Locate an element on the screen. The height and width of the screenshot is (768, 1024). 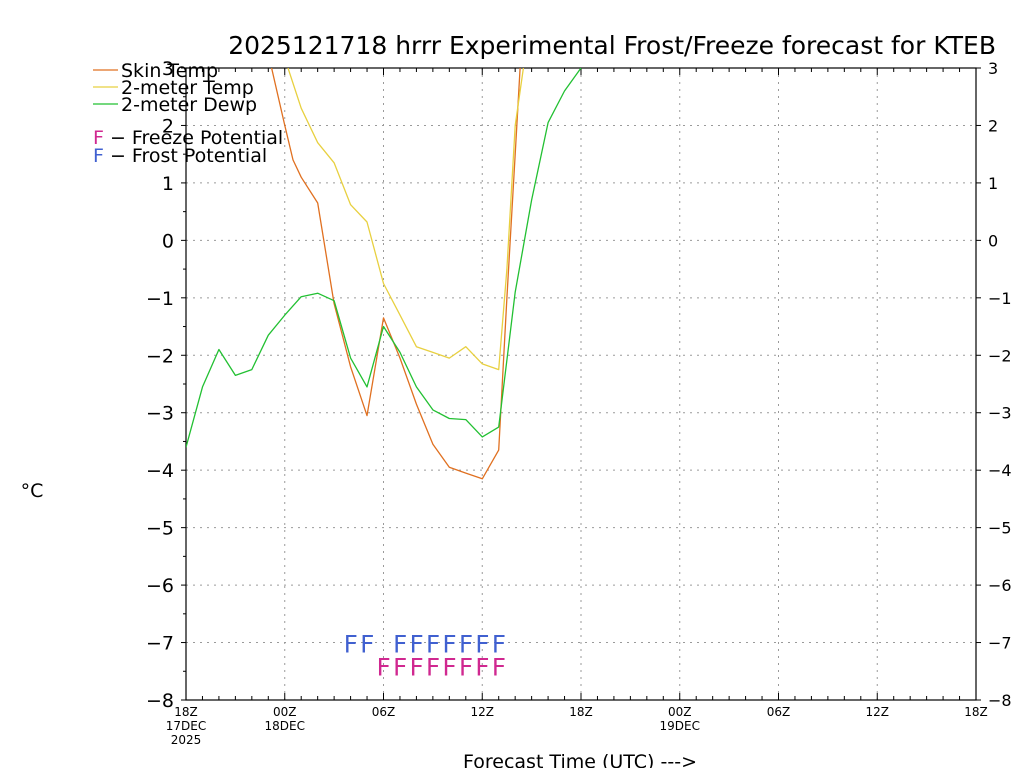
series-line-skin-temp is located at coordinates (395, 274).